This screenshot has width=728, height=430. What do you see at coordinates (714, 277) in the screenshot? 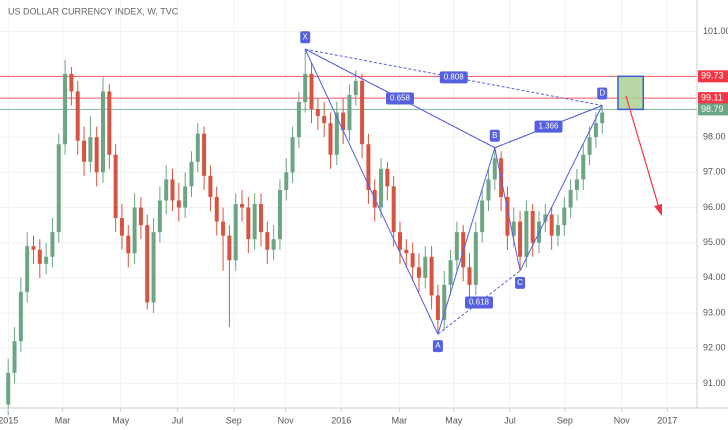
I see `y-tick-label: 94.00` at bounding box center [714, 277].